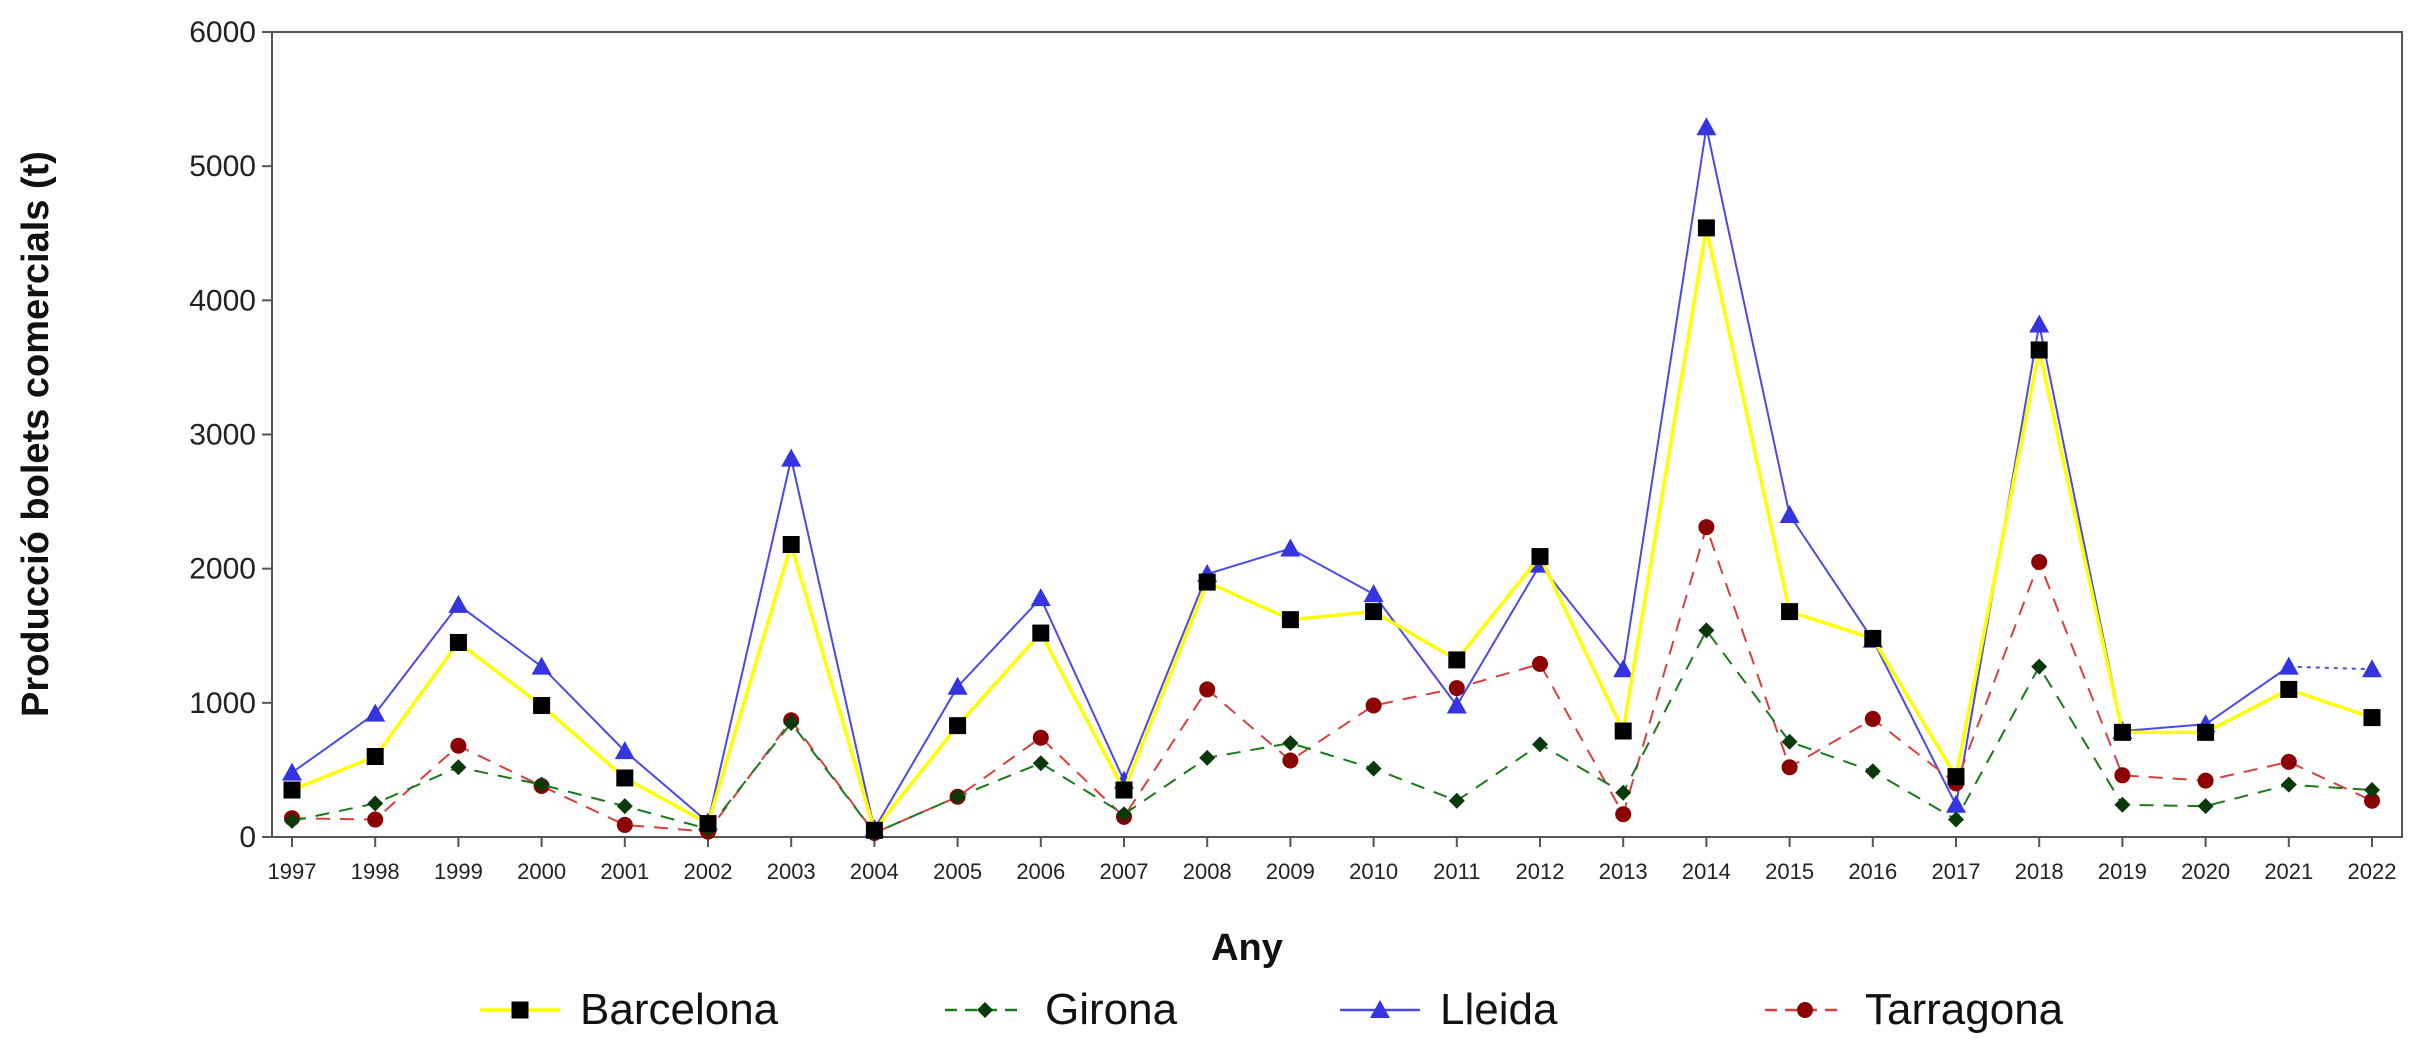 This screenshot has width=2414, height=1059. I want to click on x-tick-label: 2015, so click(1789, 871).